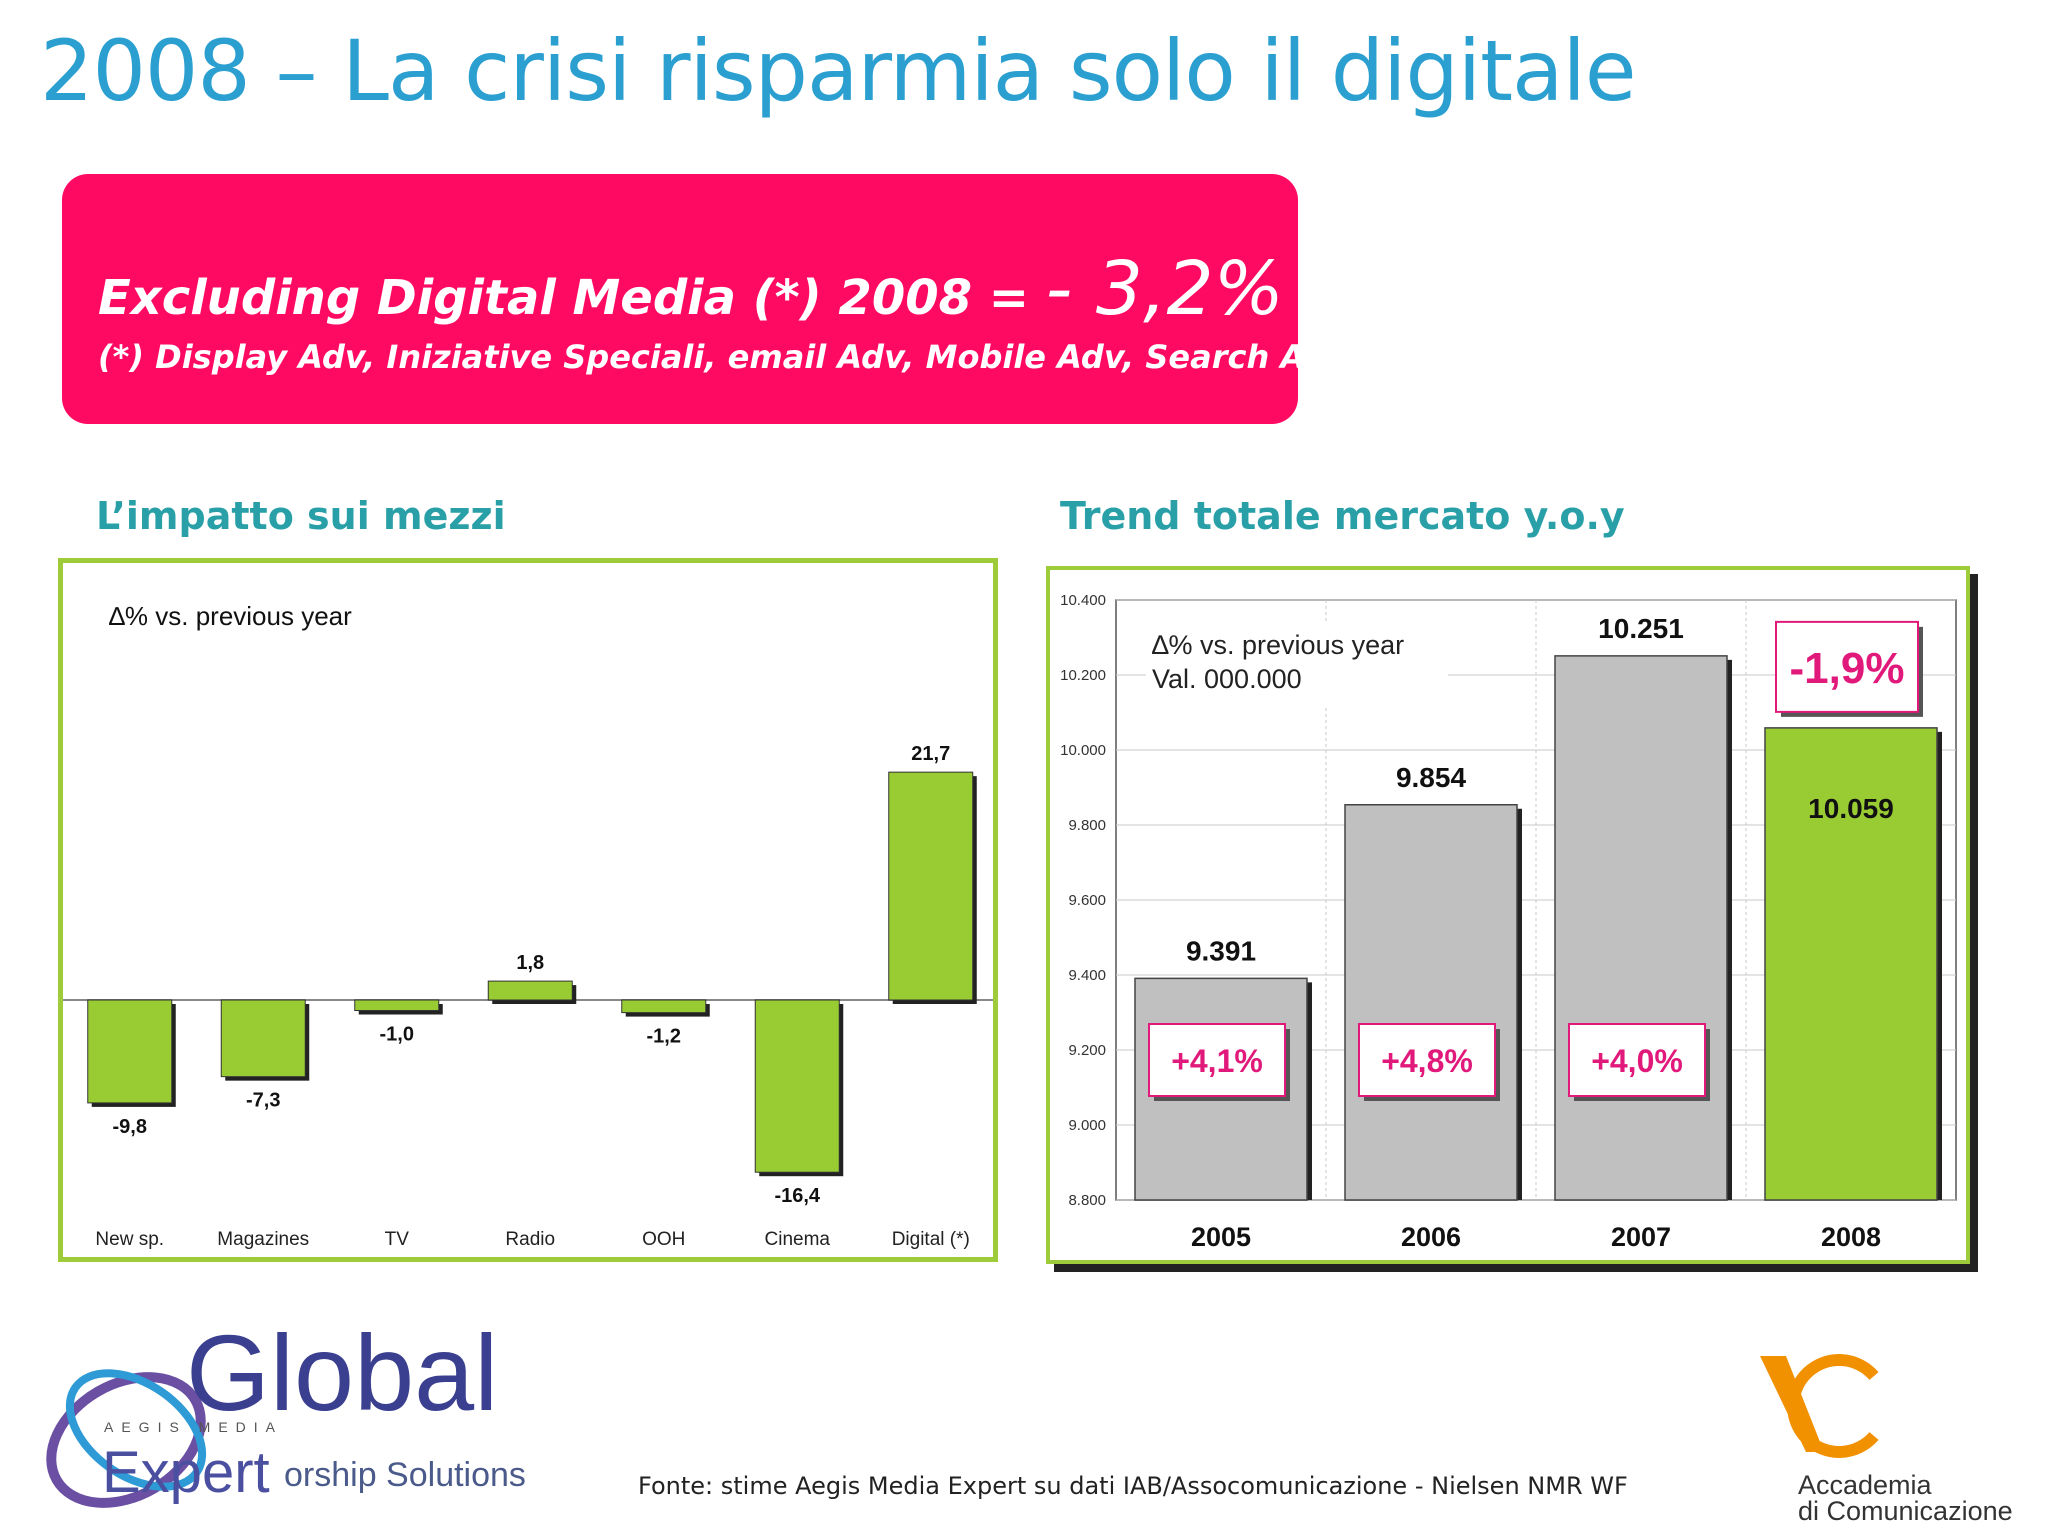 This screenshot has height=1536, width=2048. Describe the element at coordinates (797, 1086) in the screenshot. I see `bar-cinema` at that location.